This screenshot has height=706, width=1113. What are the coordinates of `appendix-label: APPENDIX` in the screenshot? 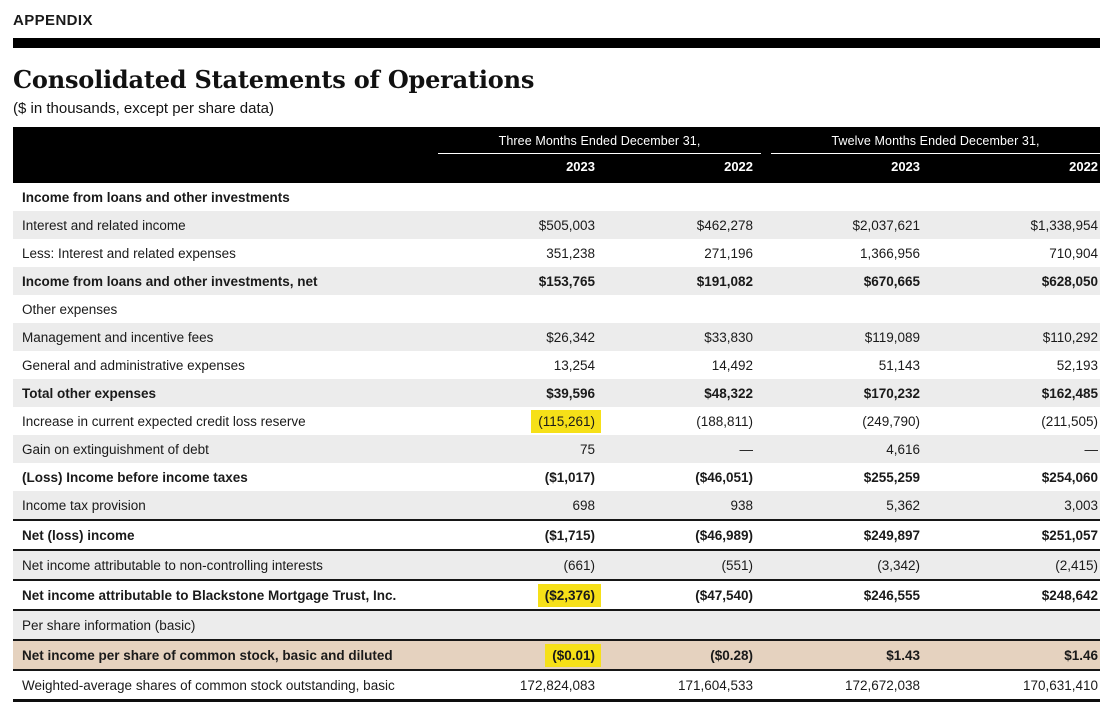 It's located at (53, 20).